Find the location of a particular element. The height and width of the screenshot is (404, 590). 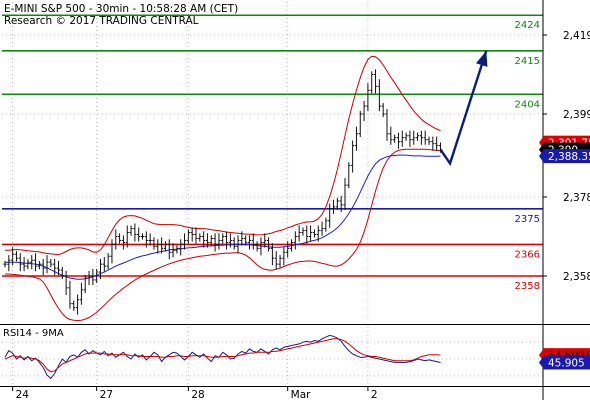

forecast-arrow-line is located at coordinates (463, 108).